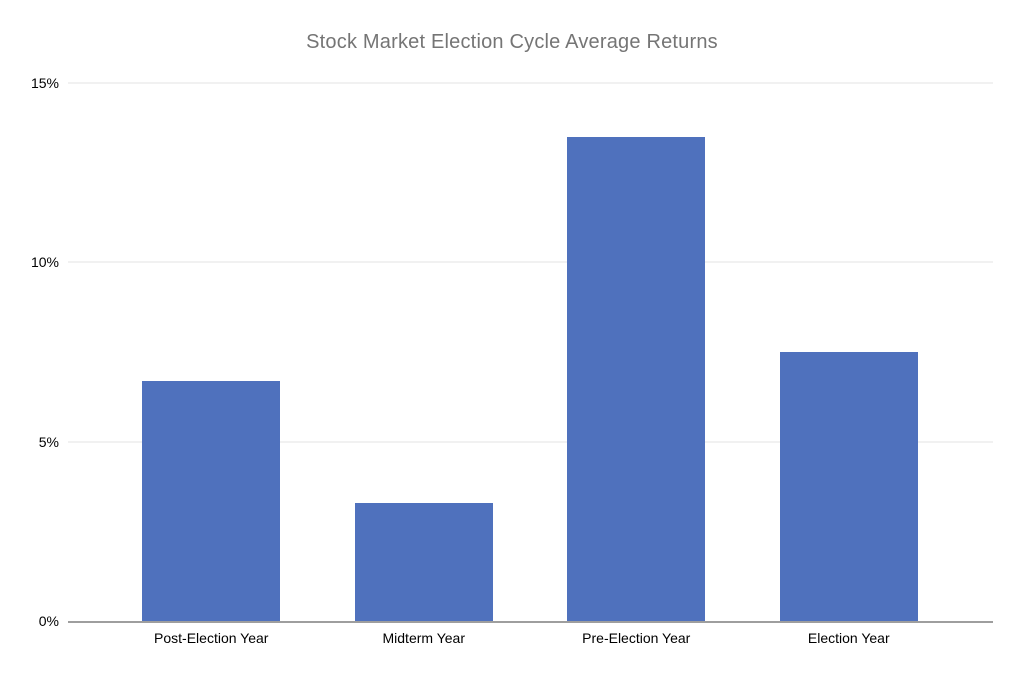  Describe the element at coordinates (636, 378) in the screenshot. I see `bar-pre-election-year` at that location.